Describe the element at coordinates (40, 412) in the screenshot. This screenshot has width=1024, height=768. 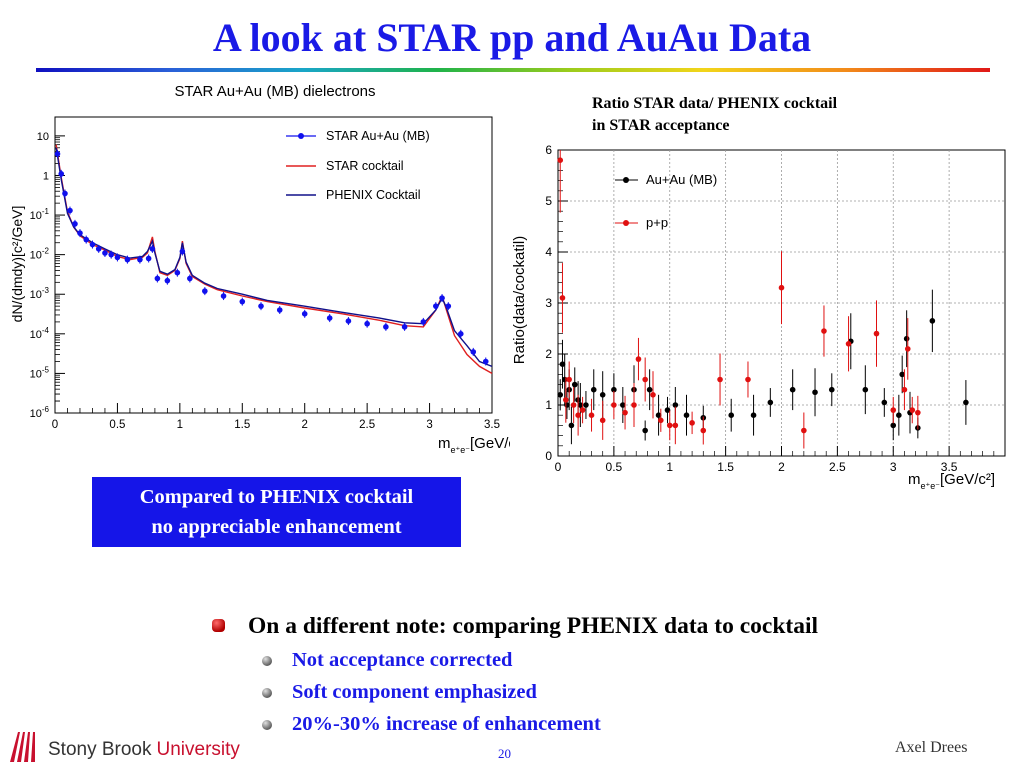
I see `chart1-ytick-label: 10⁻⁶` at that location.